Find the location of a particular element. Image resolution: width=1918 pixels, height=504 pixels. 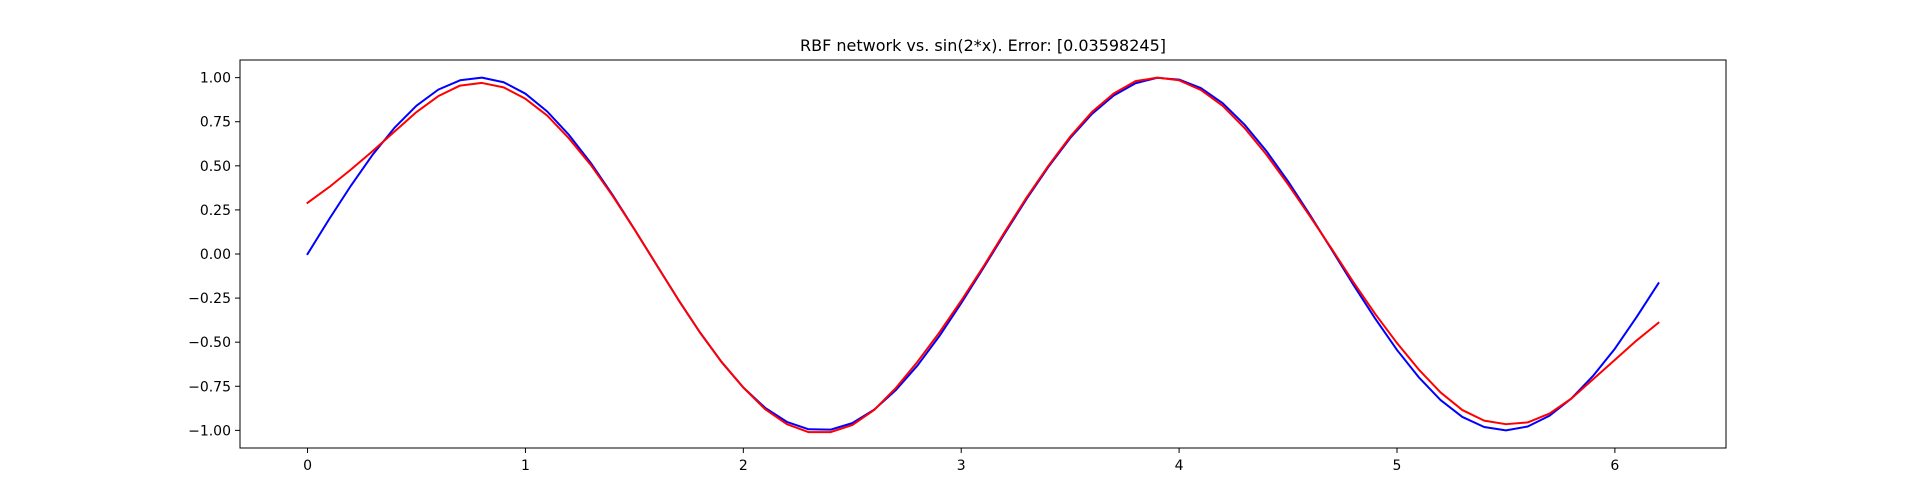

y-tick-label: 0.75 is located at coordinates (215, 123).